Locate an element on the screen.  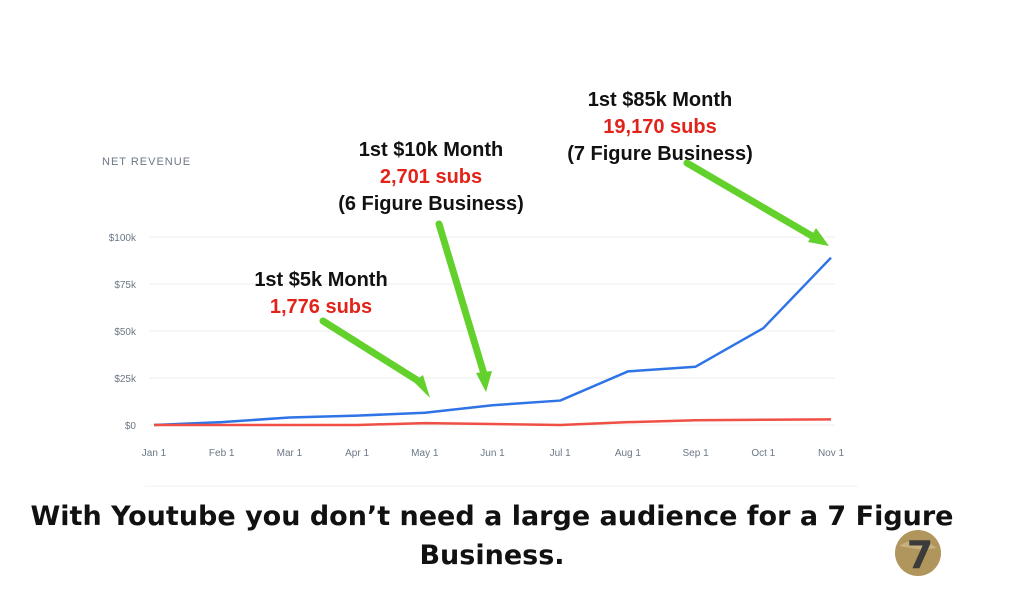
y-tick-label: $75k is located at coordinates (125, 285).